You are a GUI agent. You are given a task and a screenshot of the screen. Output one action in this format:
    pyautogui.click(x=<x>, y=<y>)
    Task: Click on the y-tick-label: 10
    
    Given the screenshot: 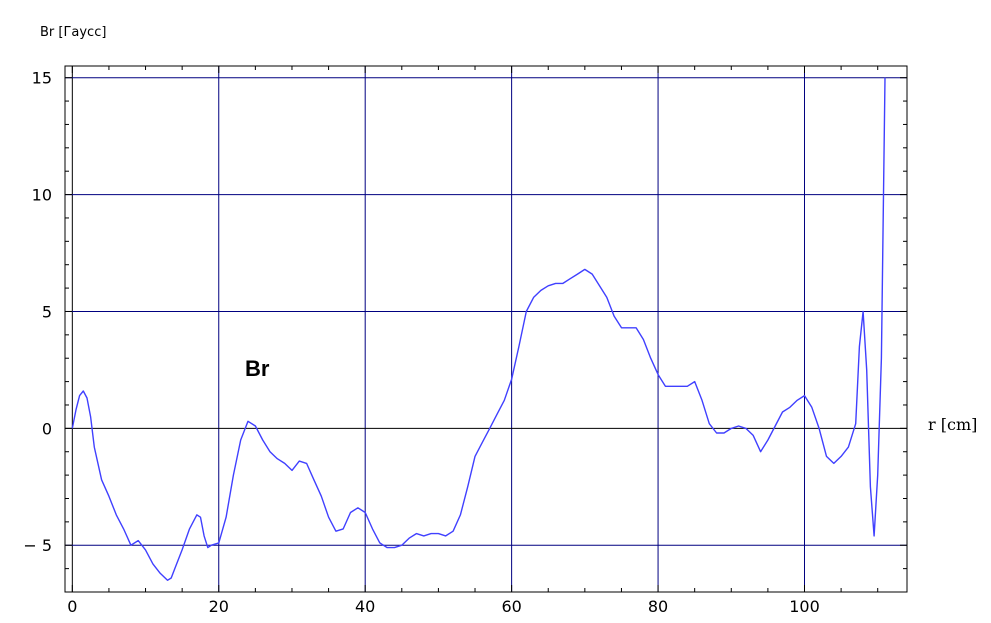 What is the action you would take?
    pyautogui.click(x=42, y=195)
    